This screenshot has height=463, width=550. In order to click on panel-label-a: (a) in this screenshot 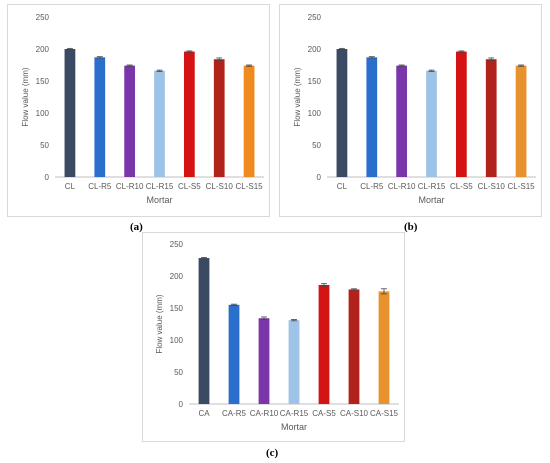, I will do `click(136, 227)`.